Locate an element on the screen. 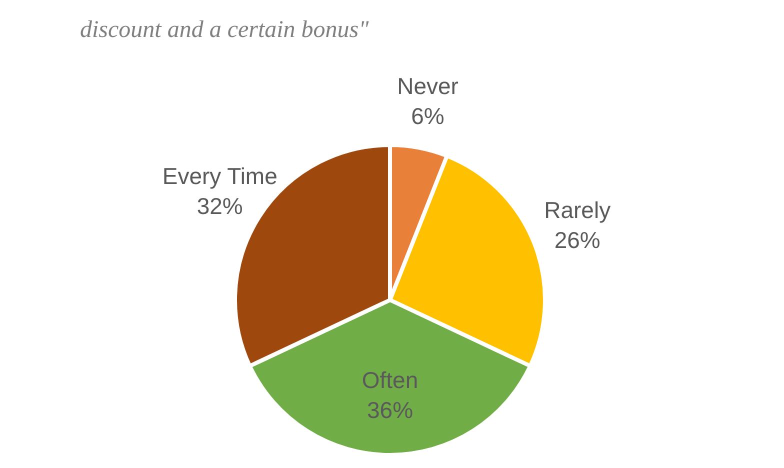 Image resolution: width=784 pixels, height=468 pixels. data-label: 32% is located at coordinates (219, 206).